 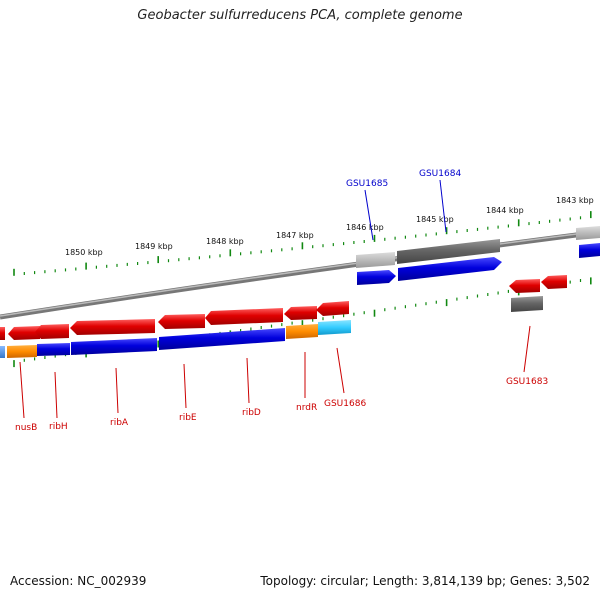 I want to click on accession-label: Accession: NC_002939, so click(x=78, y=581).